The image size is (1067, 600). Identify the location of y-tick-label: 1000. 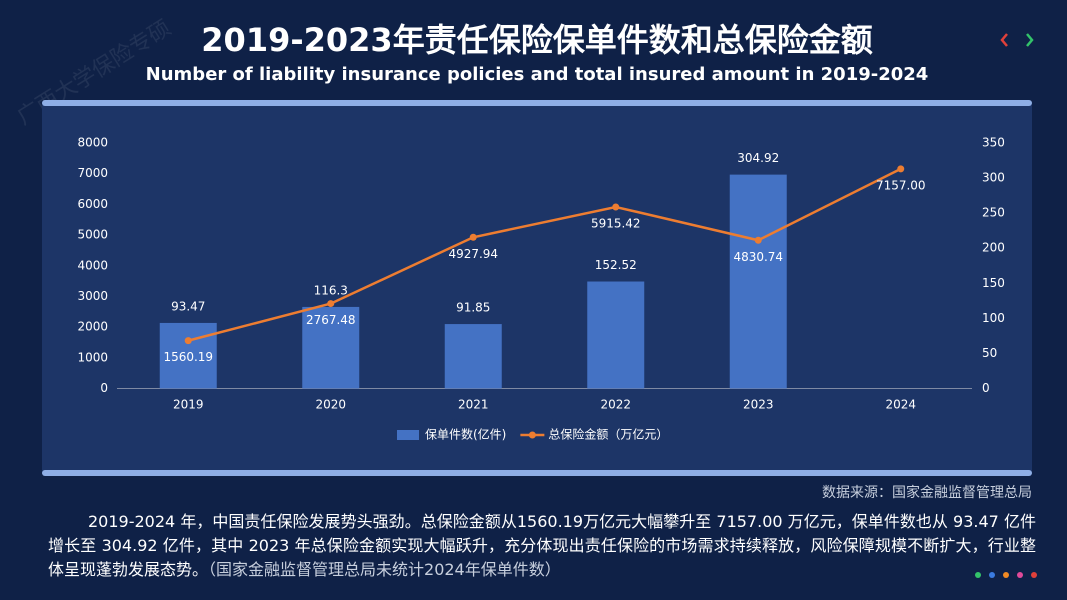
(92, 357).